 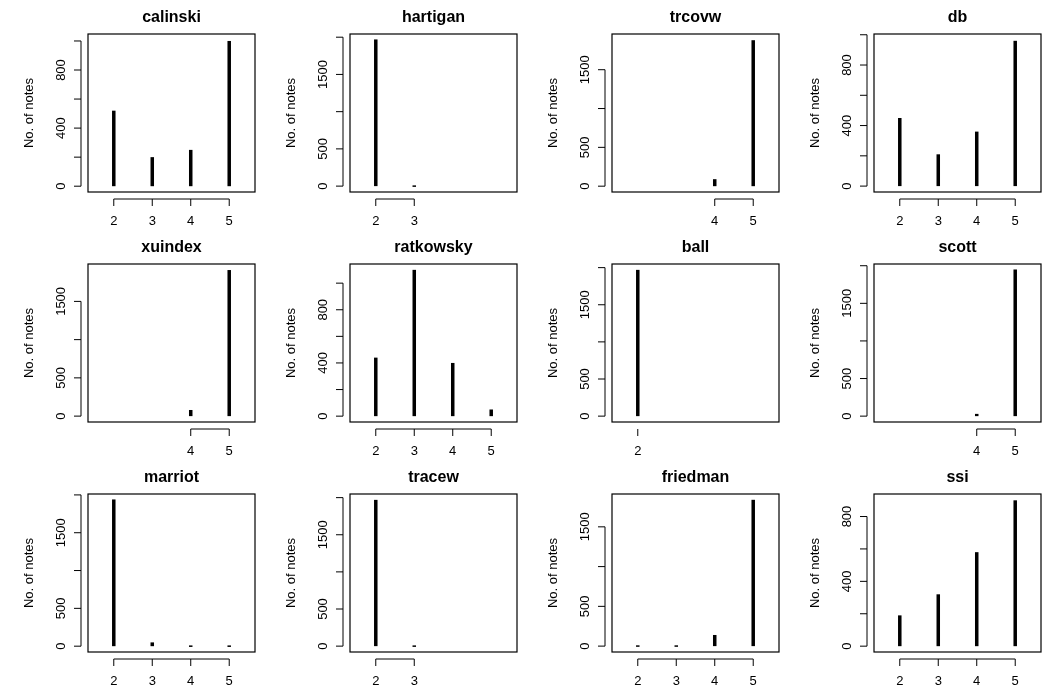 I want to click on chart-title: trcovw, so click(x=695, y=16).